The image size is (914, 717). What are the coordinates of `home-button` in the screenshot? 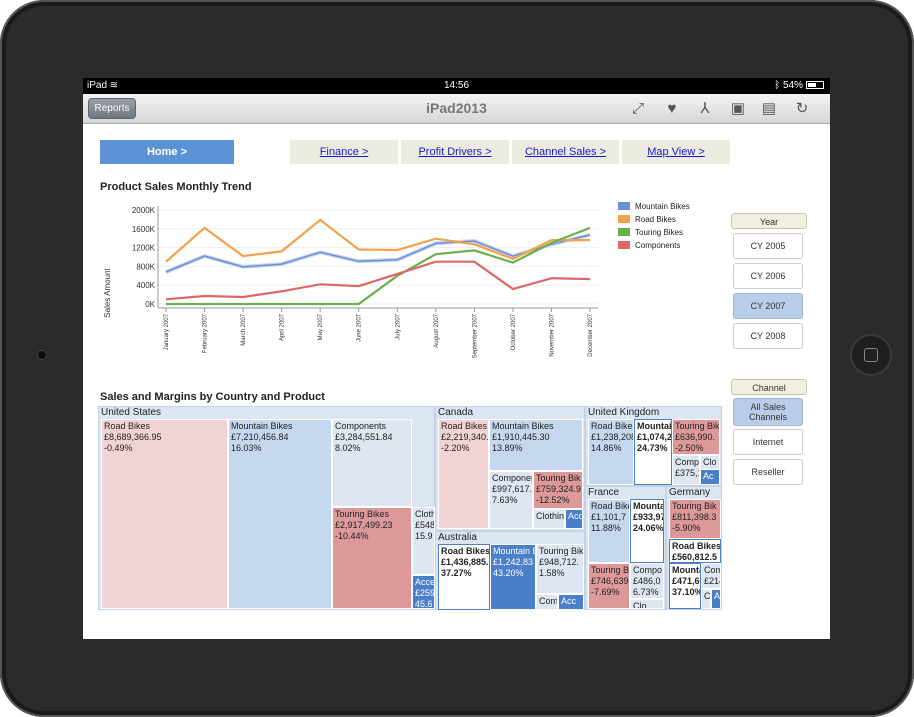 It's located at (871, 355).